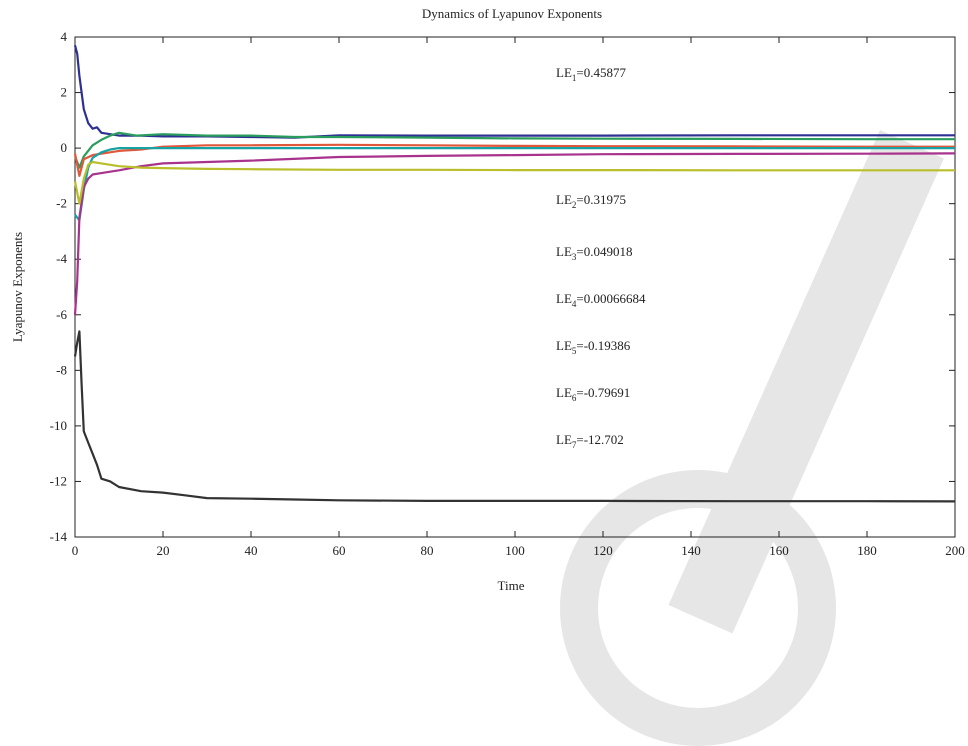 Image resolution: width=968 pixels, height=746 pixels. What do you see at coordinates (955, 550) in the screenshot?
I see `x-tick-label: 200` at bounding box center [955, 550].